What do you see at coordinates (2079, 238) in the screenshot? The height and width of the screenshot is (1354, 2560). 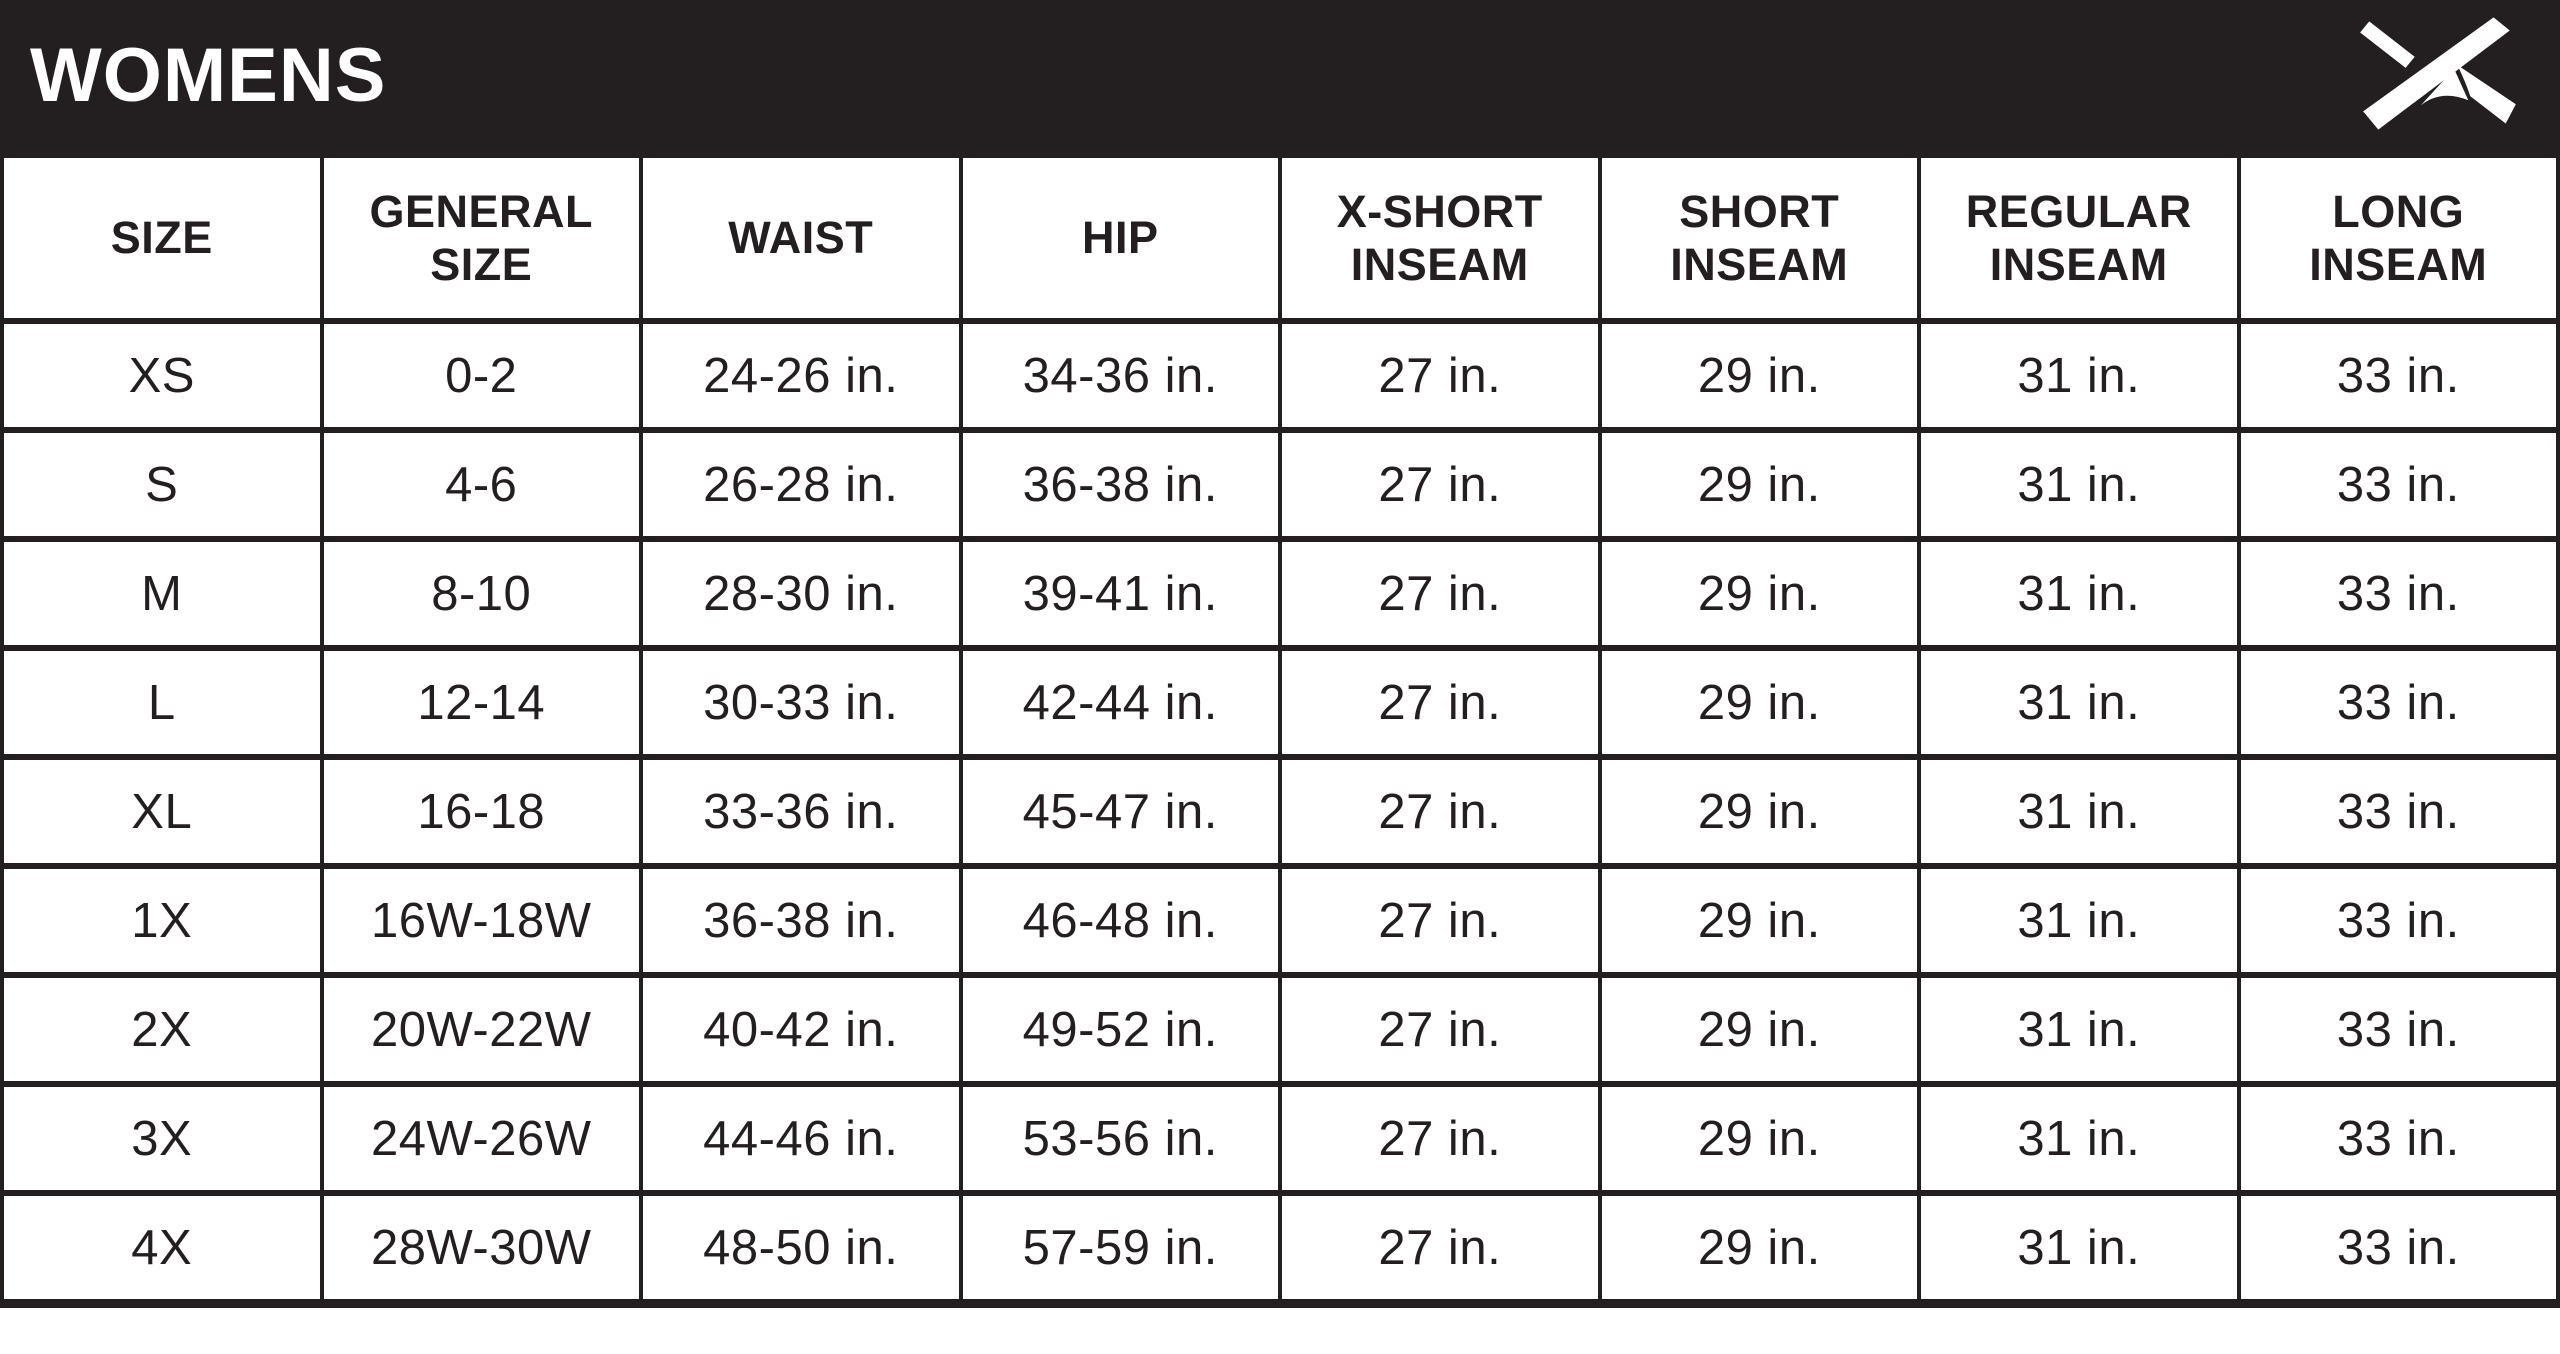 I see `column-header-regular-inseam: REGULAR INSEAM` at bounding box center [2079, 238].